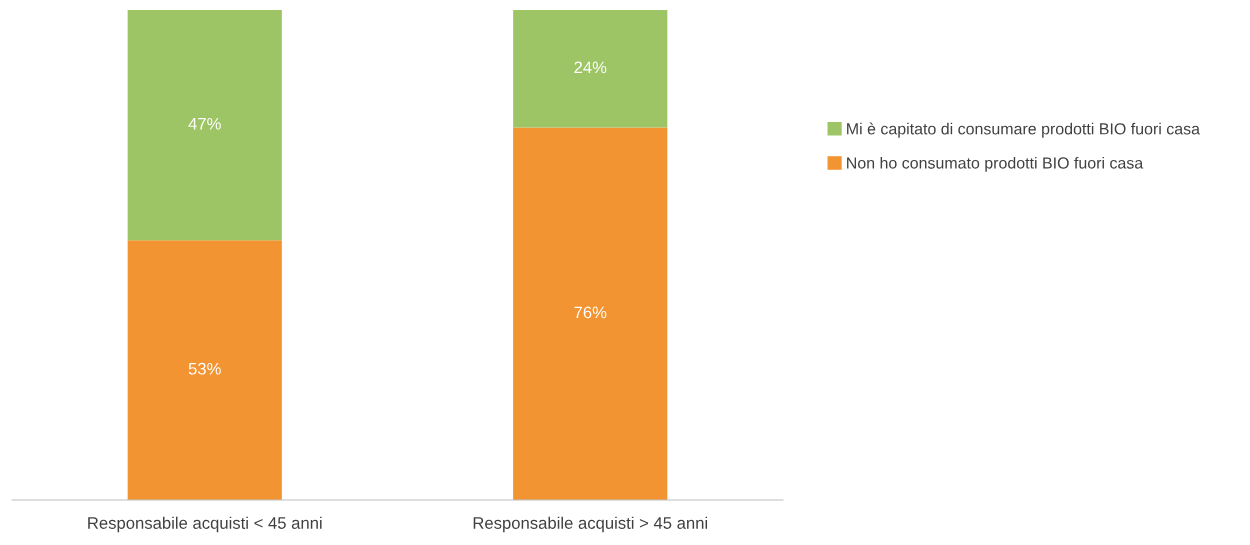 The image size is (1250, 545). What do you see at coordinates (205, 524) in the screenshot?
I see `x-tick-label: Responsabile acquisti < 45 anni` at bounding box center [205, 524].